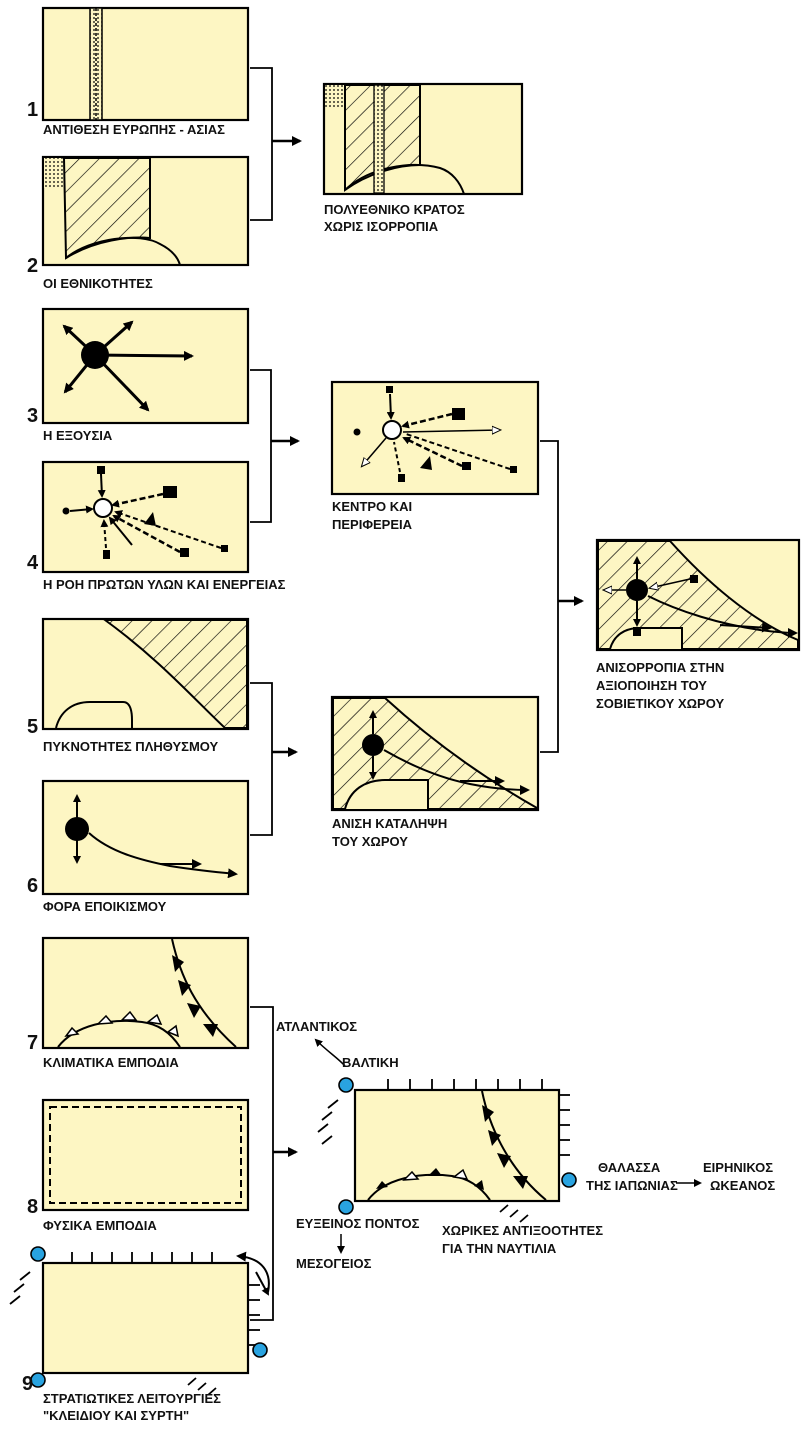  What do you see at coordinates (738, 1167) in the screenshot?
I see `label-pacific-1: ΕΙΡΗΝΙΚΟΣ` at bounding box center [738, 1167].